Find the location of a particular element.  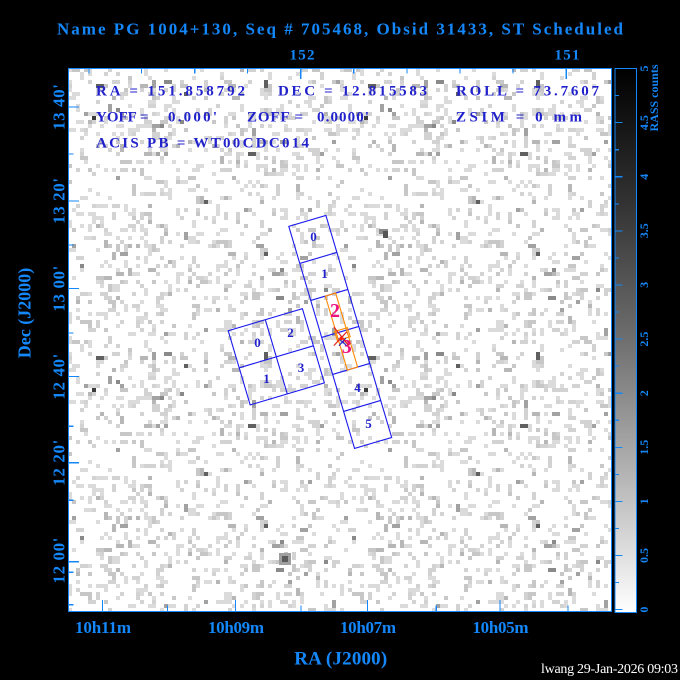

svg-text: 10h05m is located at coordinates (501, 627).